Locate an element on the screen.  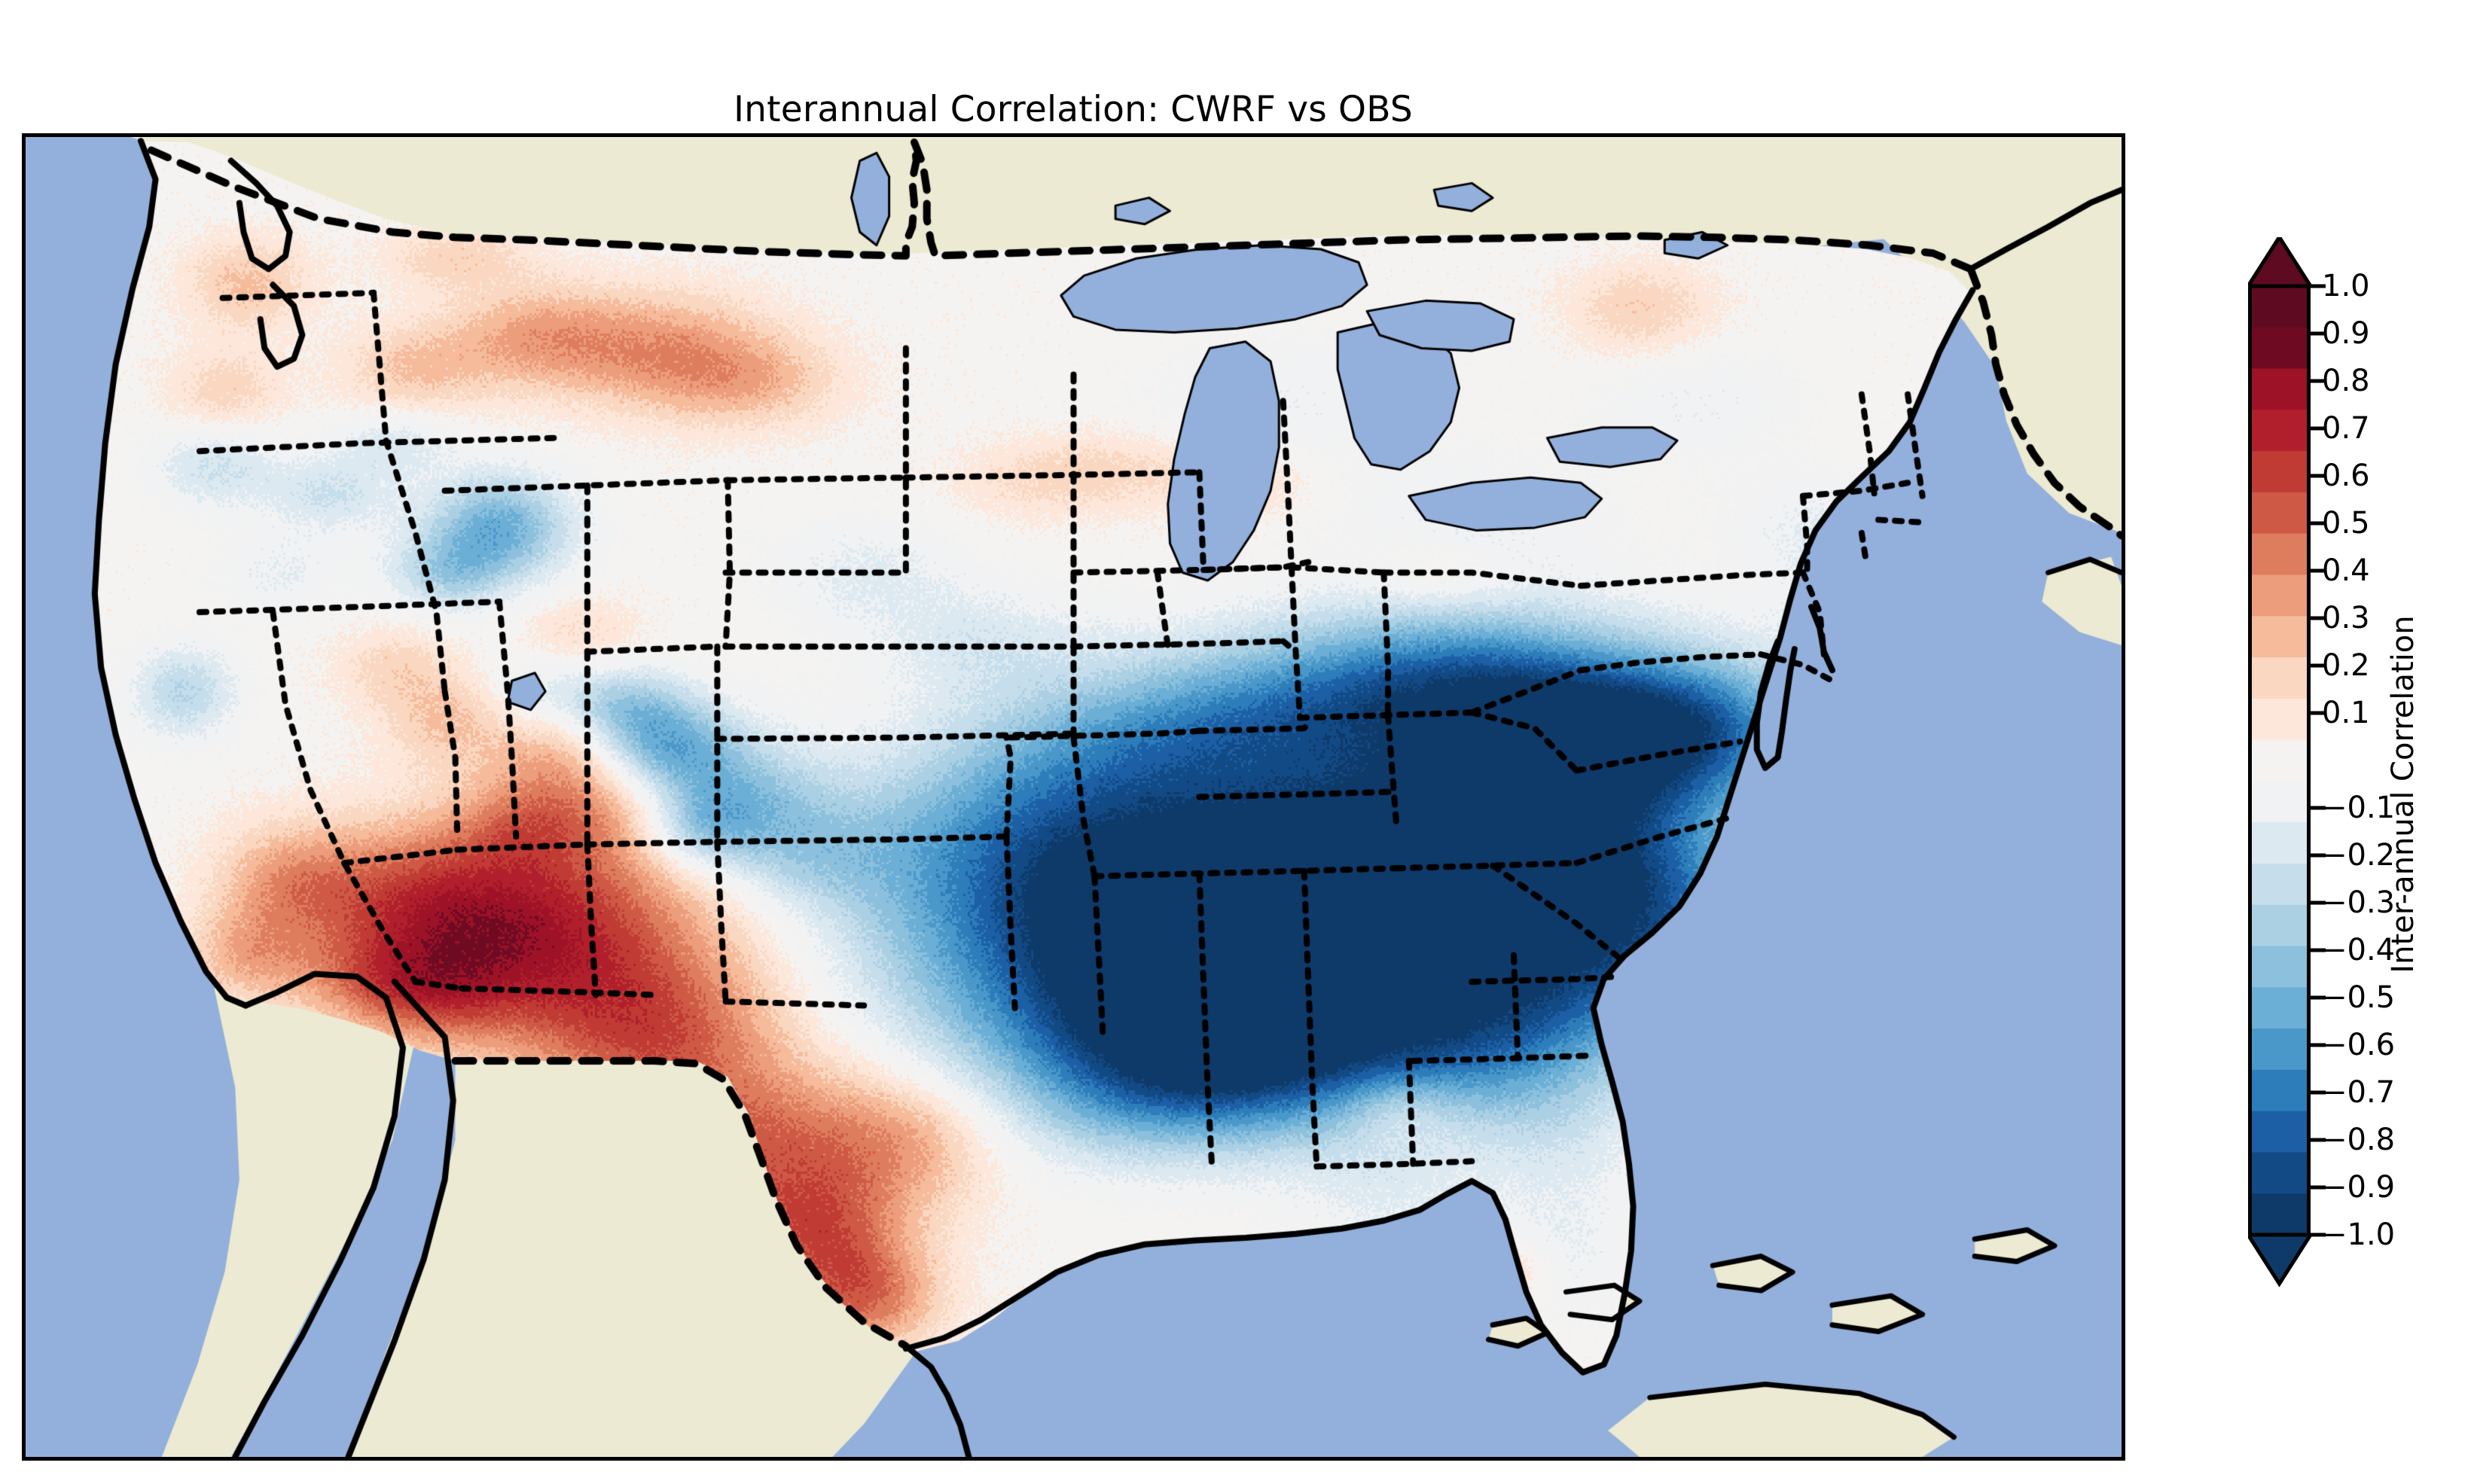
colorbar-tick-label: −0.4 is located at coordinates (2359, 950).